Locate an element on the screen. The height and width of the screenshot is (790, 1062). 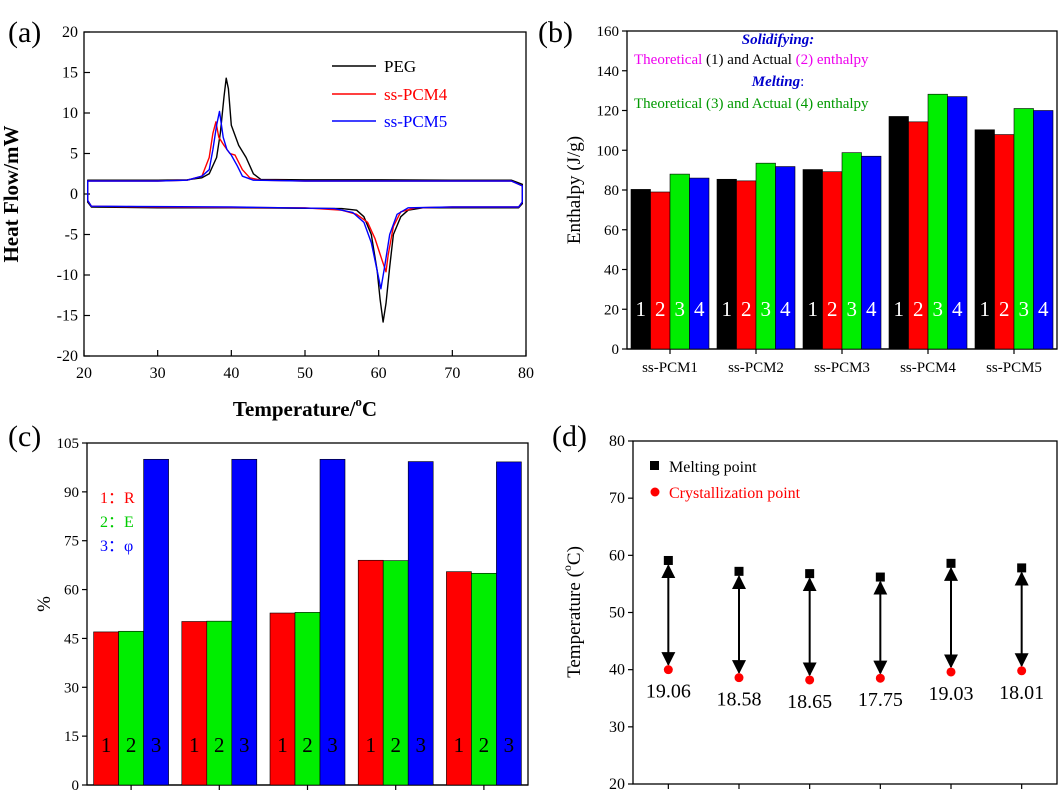
annotation-part: (2) enthalpy is located at coordinates (832, 60).